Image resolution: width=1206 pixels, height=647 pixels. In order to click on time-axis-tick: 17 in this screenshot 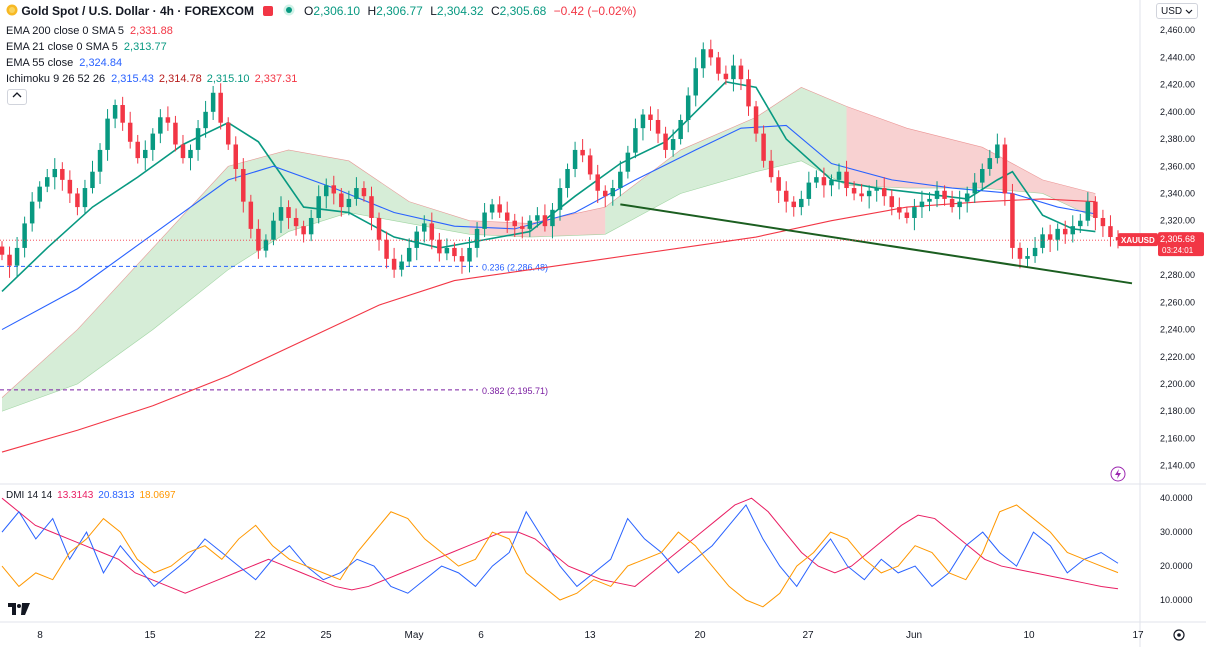, I will do `click(1138, 635)`.